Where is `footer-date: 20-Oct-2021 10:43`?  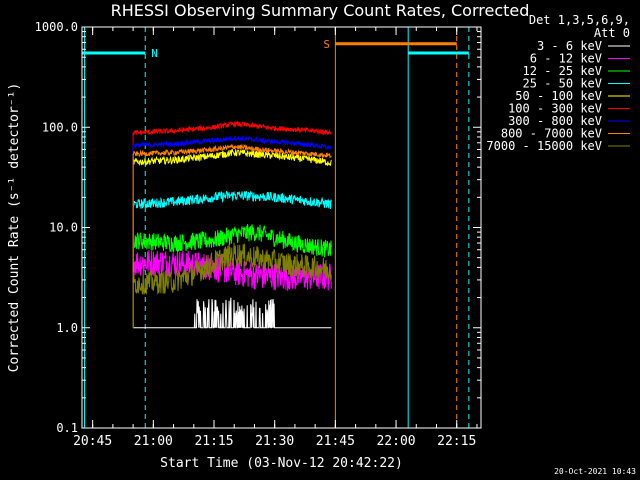
footer-date: 20-Oct-2021 10:43 is located at coordinates (595, 471).